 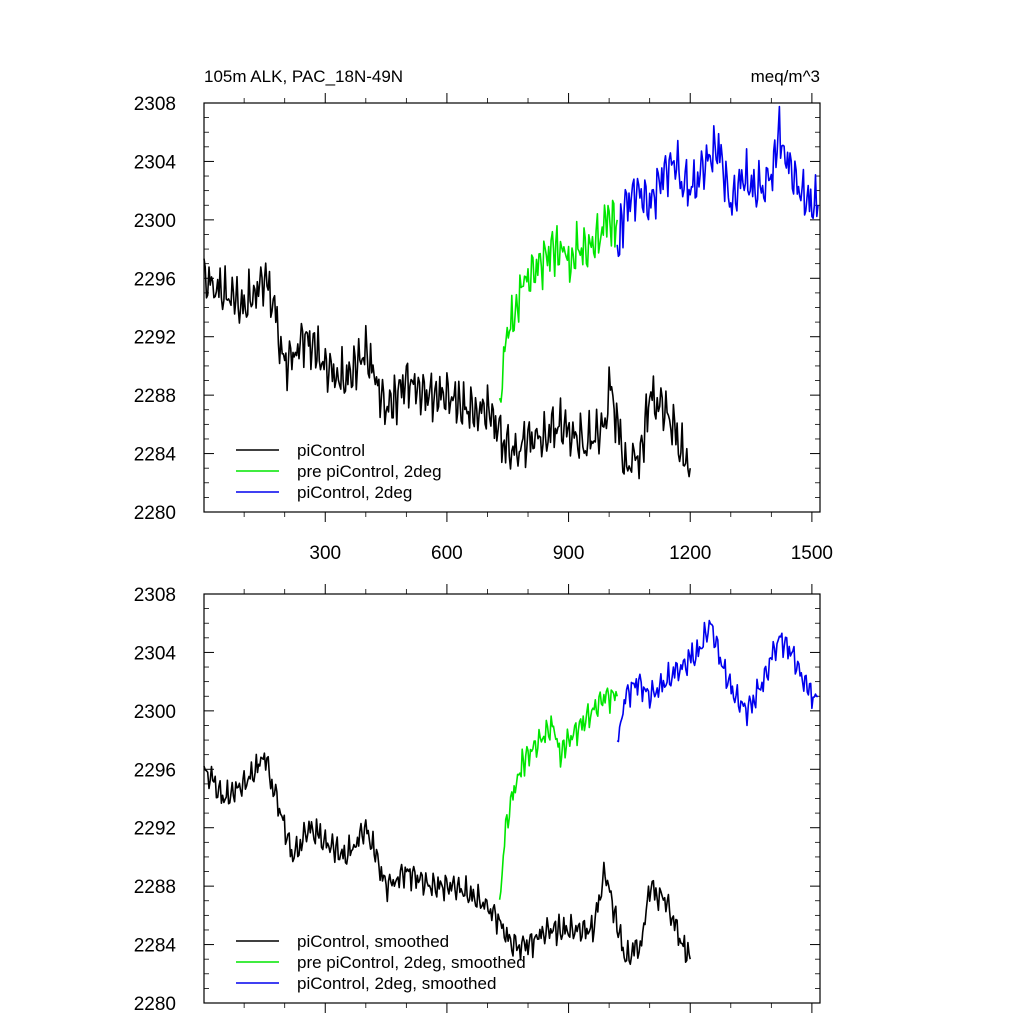 What do you see at coordinates (569, 553) in the screenshot?
I see `x-tick-label: 900` at bounding box center [569, 553].